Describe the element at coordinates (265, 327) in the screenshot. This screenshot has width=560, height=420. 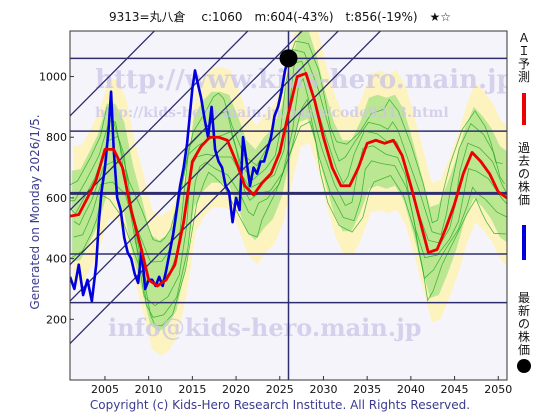
I see `watermark-email: info@kids-hero.main.jp` at that location.